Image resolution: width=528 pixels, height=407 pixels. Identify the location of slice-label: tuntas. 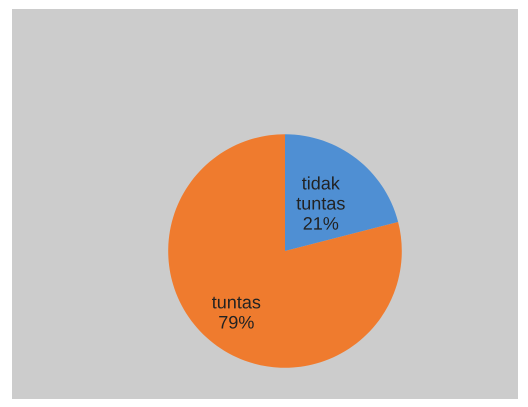
(236, 302).